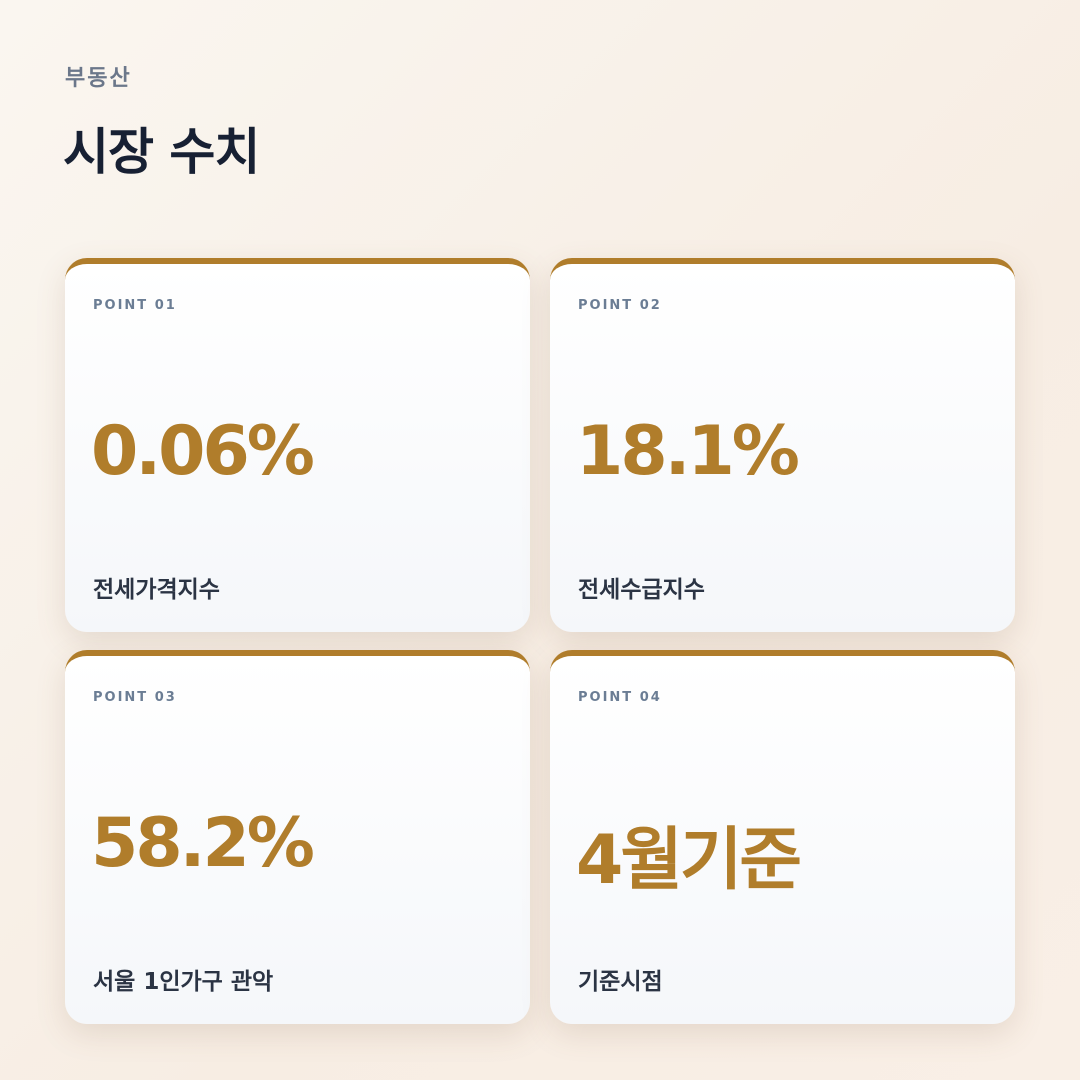  What do you see at coordinates (161, 152) in the screenshot?
I see `page-title: 시장 수치` at bounding box center [161, 152].